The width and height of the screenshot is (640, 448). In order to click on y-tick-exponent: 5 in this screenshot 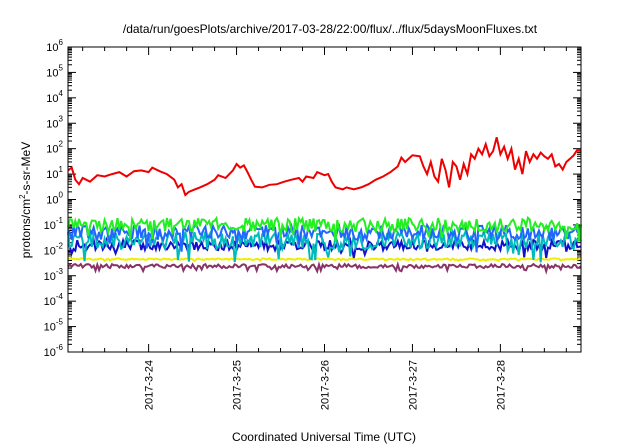, I will do `click(61, 67)`.